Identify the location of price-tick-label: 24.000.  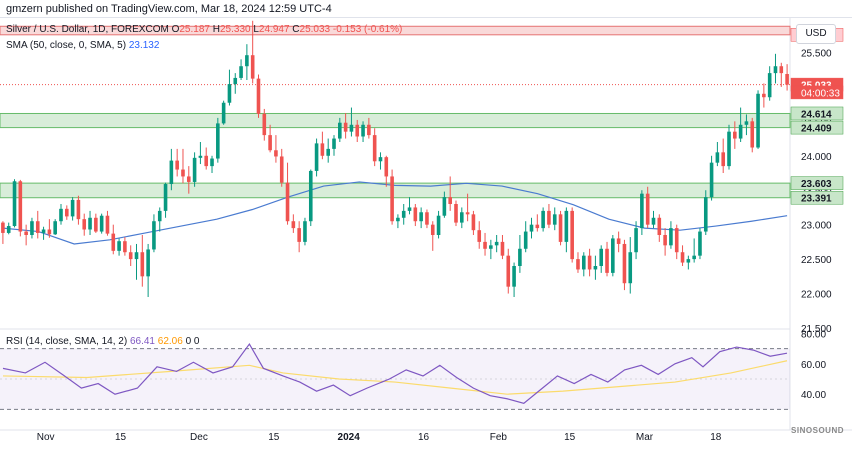
(816, 157).